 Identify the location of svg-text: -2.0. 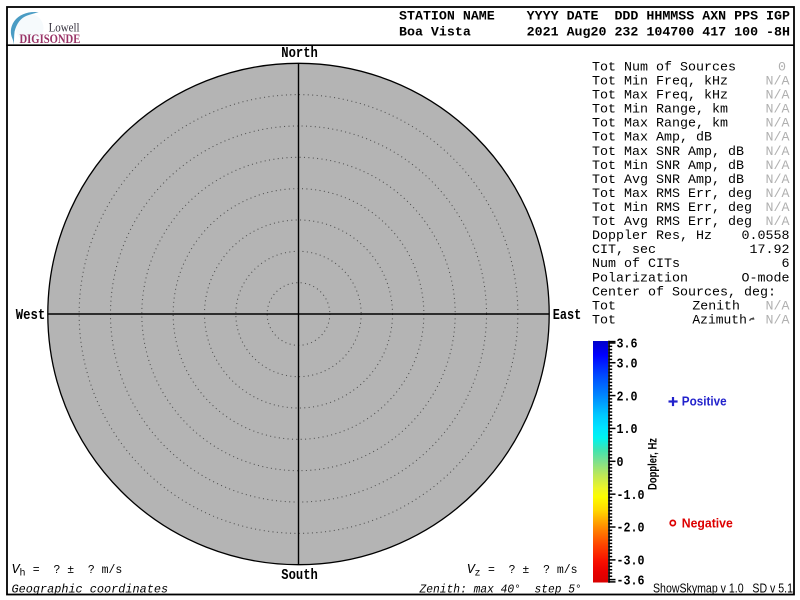
(631, 529).